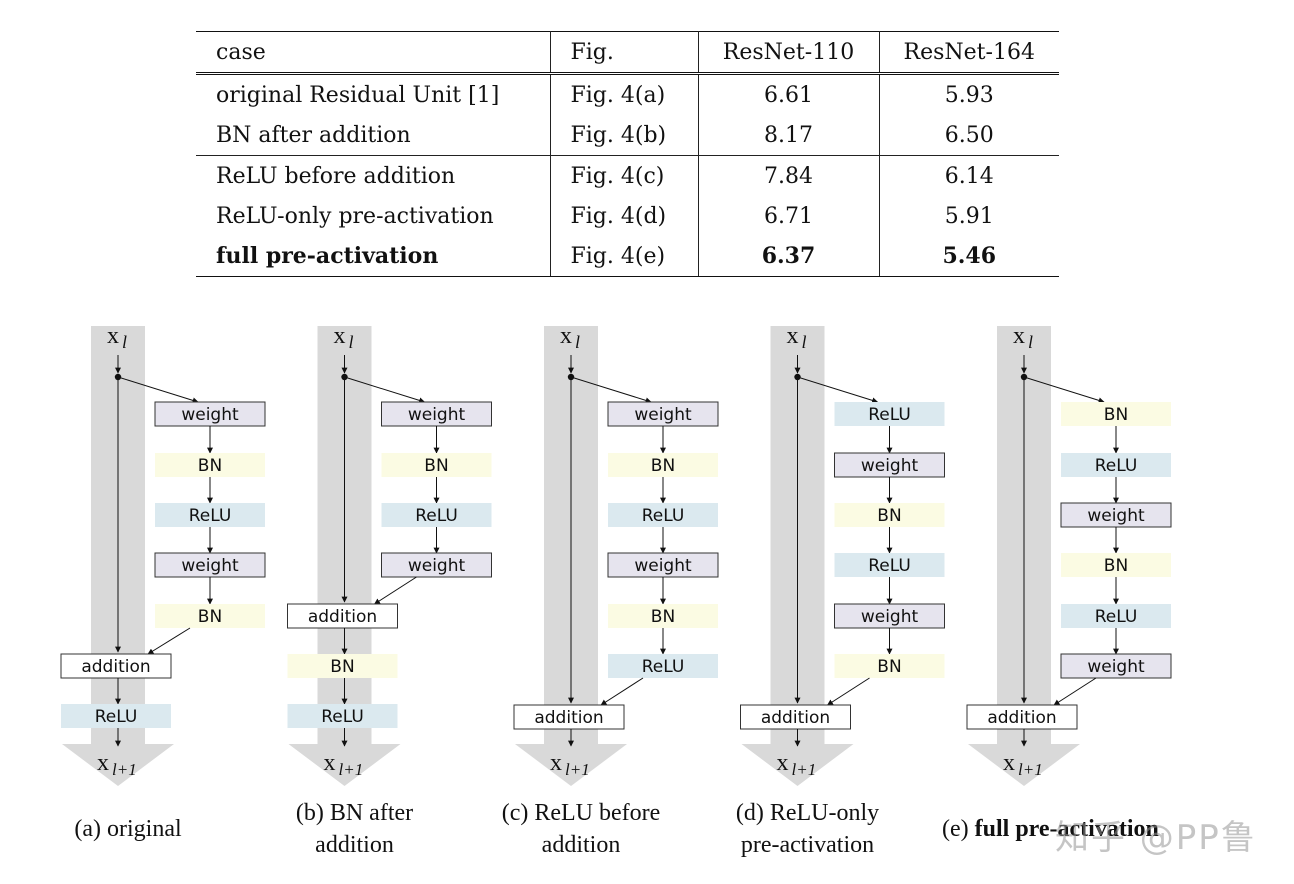 The image size is (1294, 884). Describe the element at coordinates (624, 52) in the screenshot. I see `header-fig: Fig.` at that location.